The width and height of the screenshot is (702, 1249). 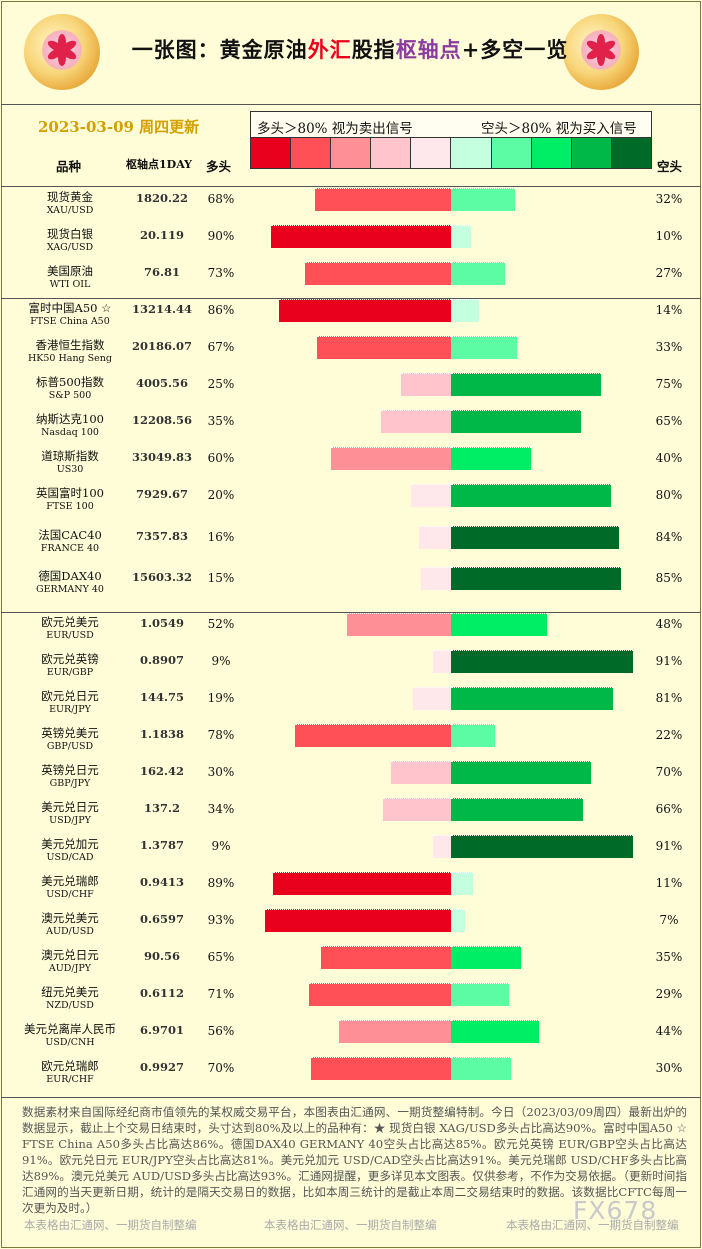 I want to click on instrument-en: FTSE 100, so click(x=70, y=506).